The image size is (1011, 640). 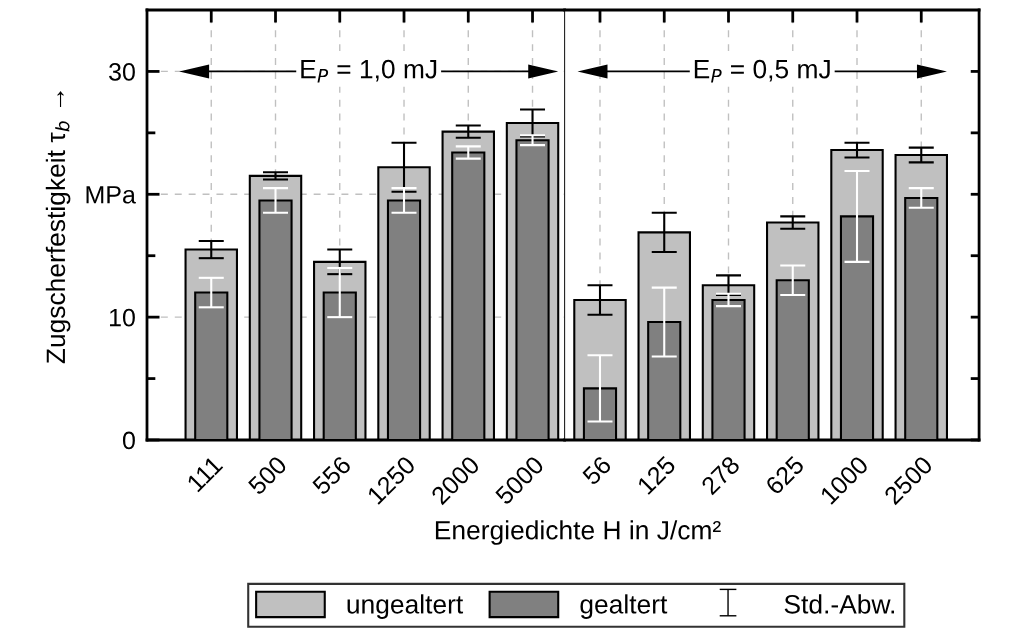 What do you see at coordinates (578, 532) in the screenshot?
I see `x-axis-title: Energiedichte H in J/cm²` at bounding box center [578, 532].